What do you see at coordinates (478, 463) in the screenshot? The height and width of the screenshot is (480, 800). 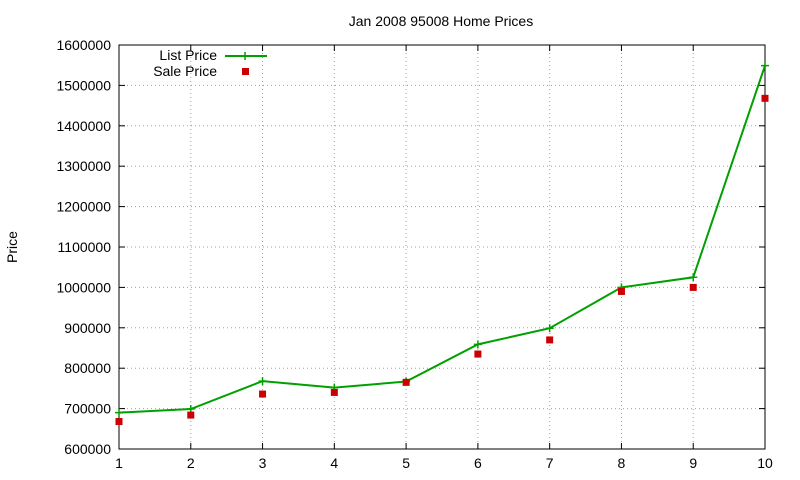 I see `x-tick-label: 6` at bounding box center [478, 463].